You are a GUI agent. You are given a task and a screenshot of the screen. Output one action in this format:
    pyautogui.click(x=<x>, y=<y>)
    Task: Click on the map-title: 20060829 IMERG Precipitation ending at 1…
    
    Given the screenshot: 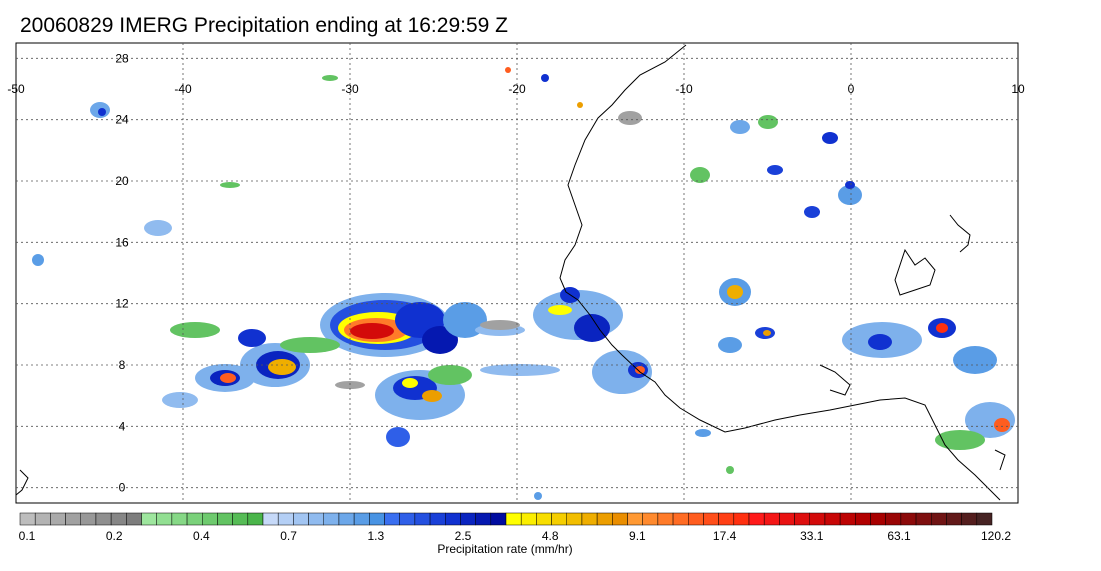 What is the action you would take?
    pyautogui.click(x=264, y=25)
    